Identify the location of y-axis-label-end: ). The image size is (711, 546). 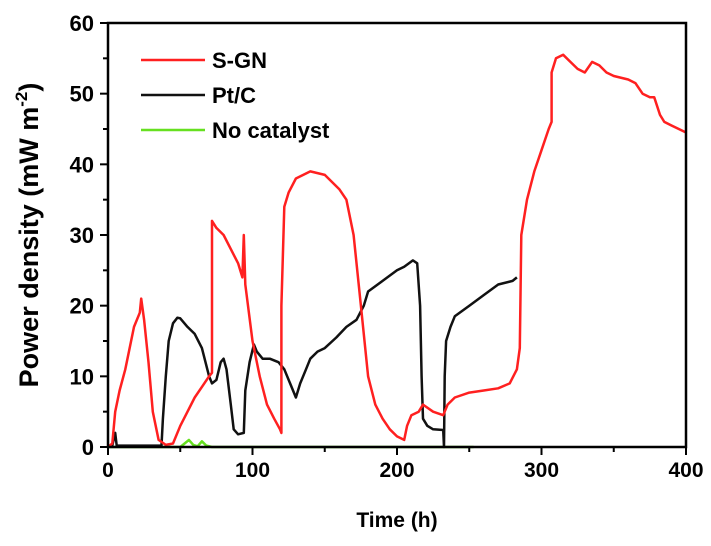
(29, 87).